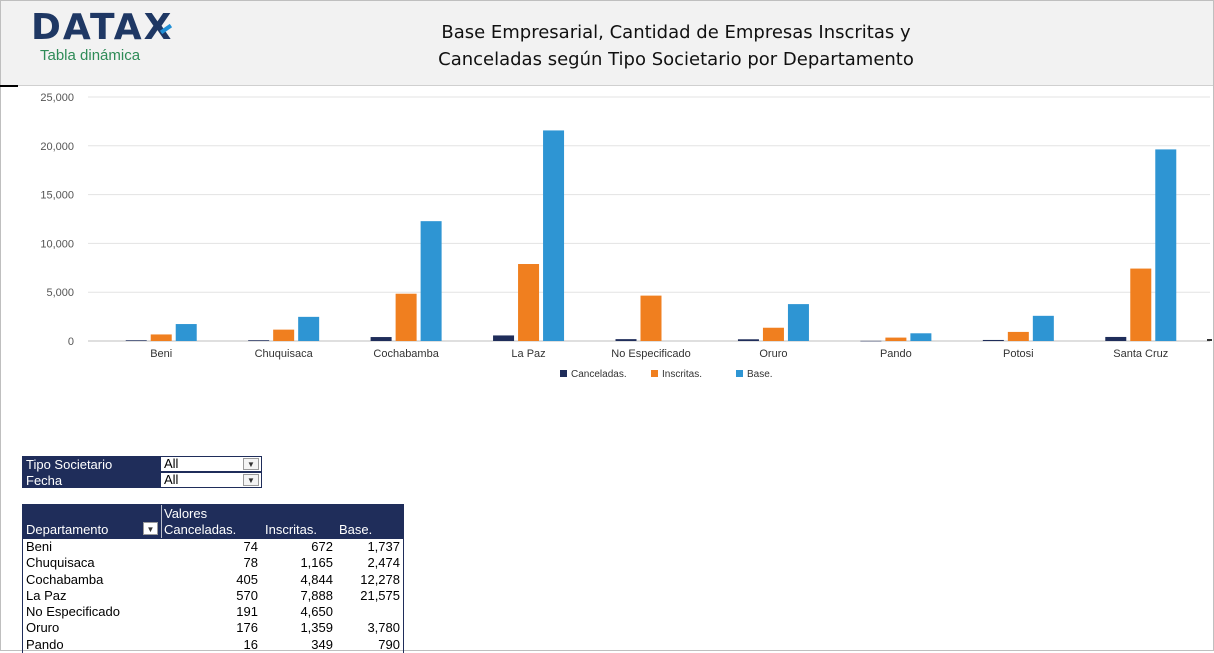  Describe the element at coordinates (316, 563) in the screenshot. I see `inscritas-cell: 1,165` at that location.